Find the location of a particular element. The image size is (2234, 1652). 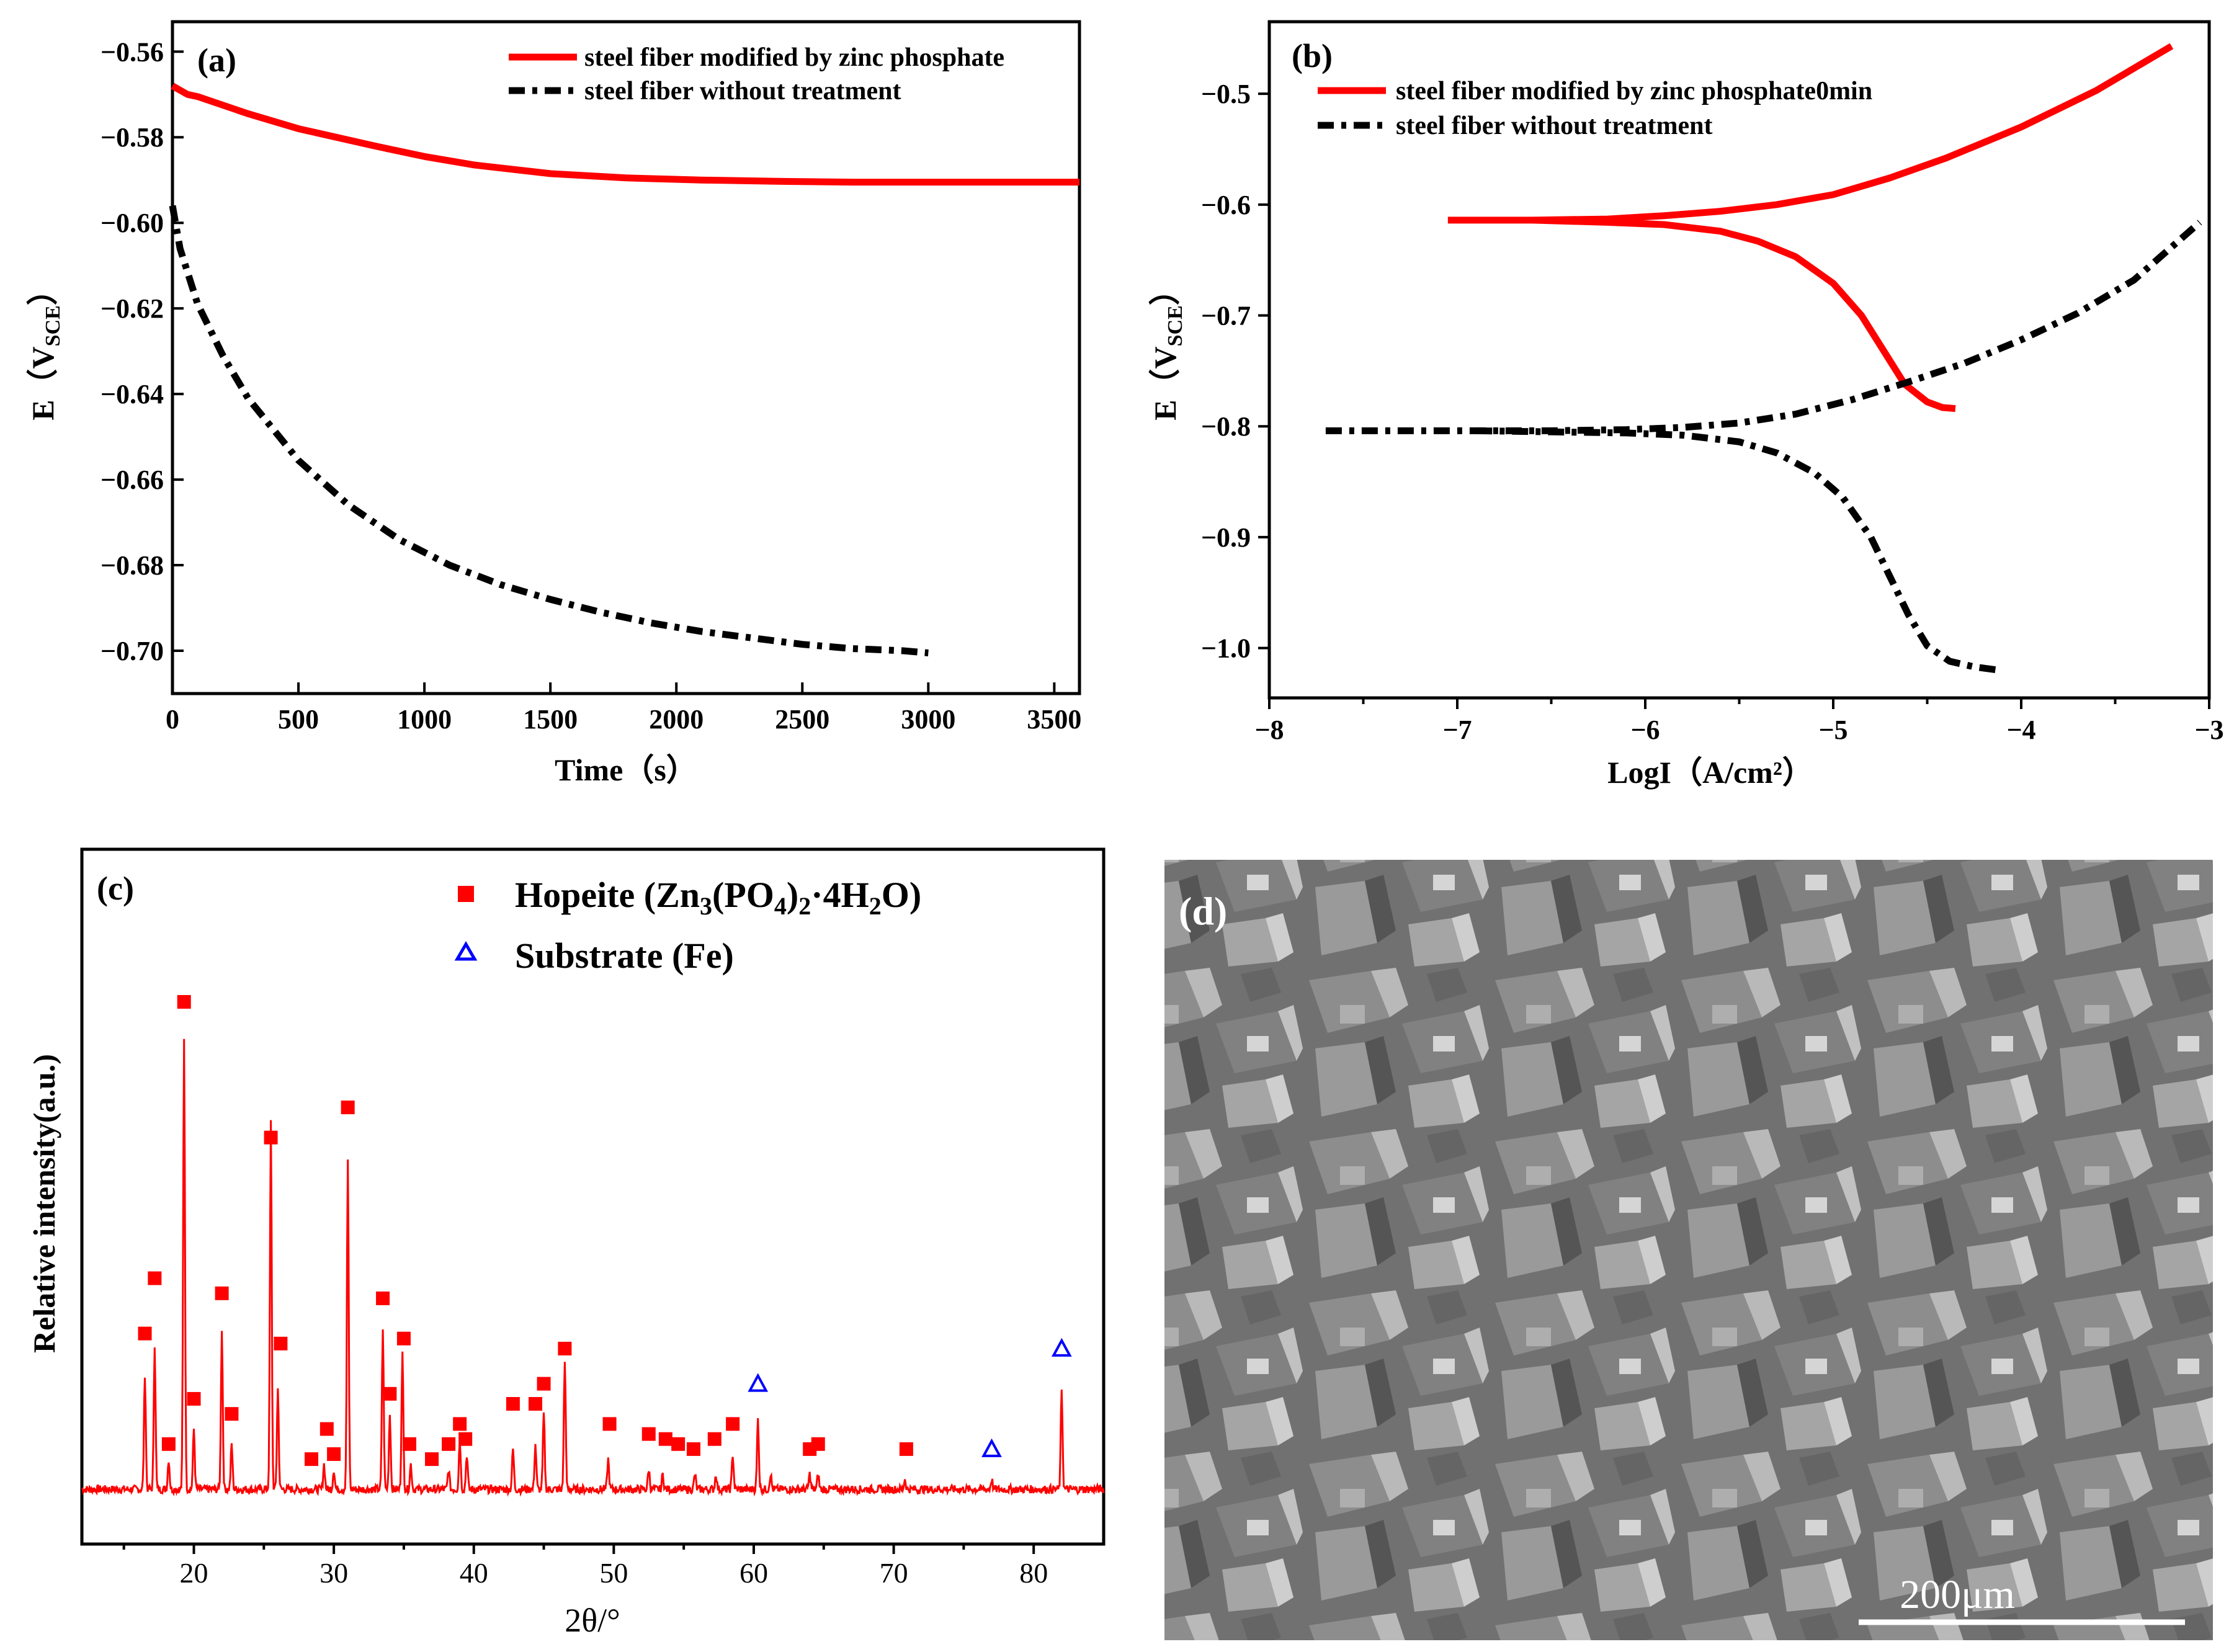

legend-label-untreated-b: steel fiber without treatment is located at coordinates (1554, 126).